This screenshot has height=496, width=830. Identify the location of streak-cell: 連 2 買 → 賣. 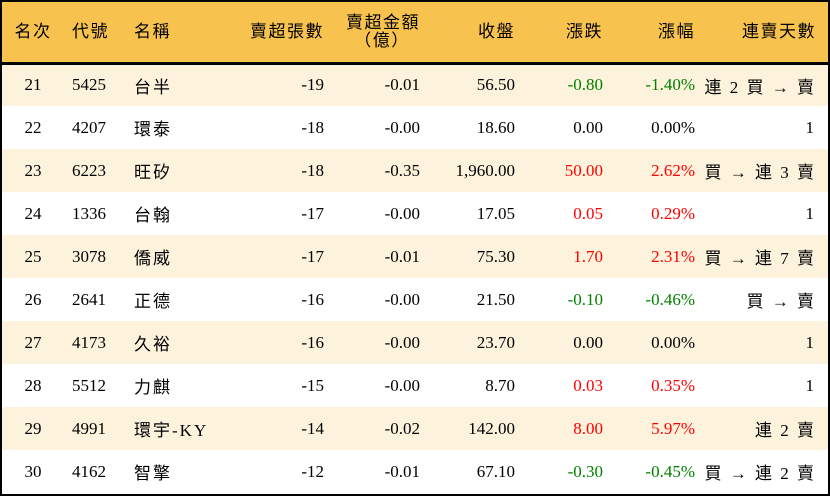
(760, 87).